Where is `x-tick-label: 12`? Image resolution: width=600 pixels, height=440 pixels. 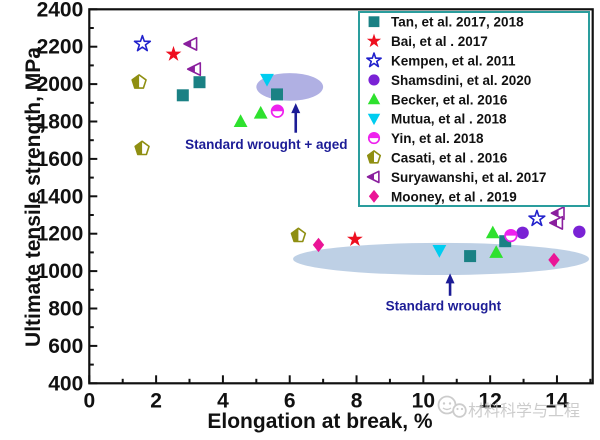
x-tick-label: 12 is located at coordinates (489, 400).